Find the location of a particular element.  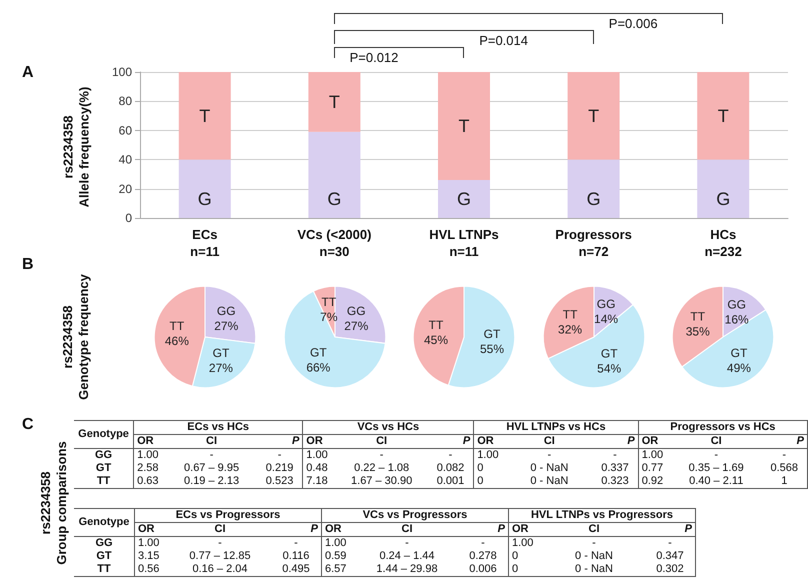

text: 7.18 is located at coordinates (317, 481).